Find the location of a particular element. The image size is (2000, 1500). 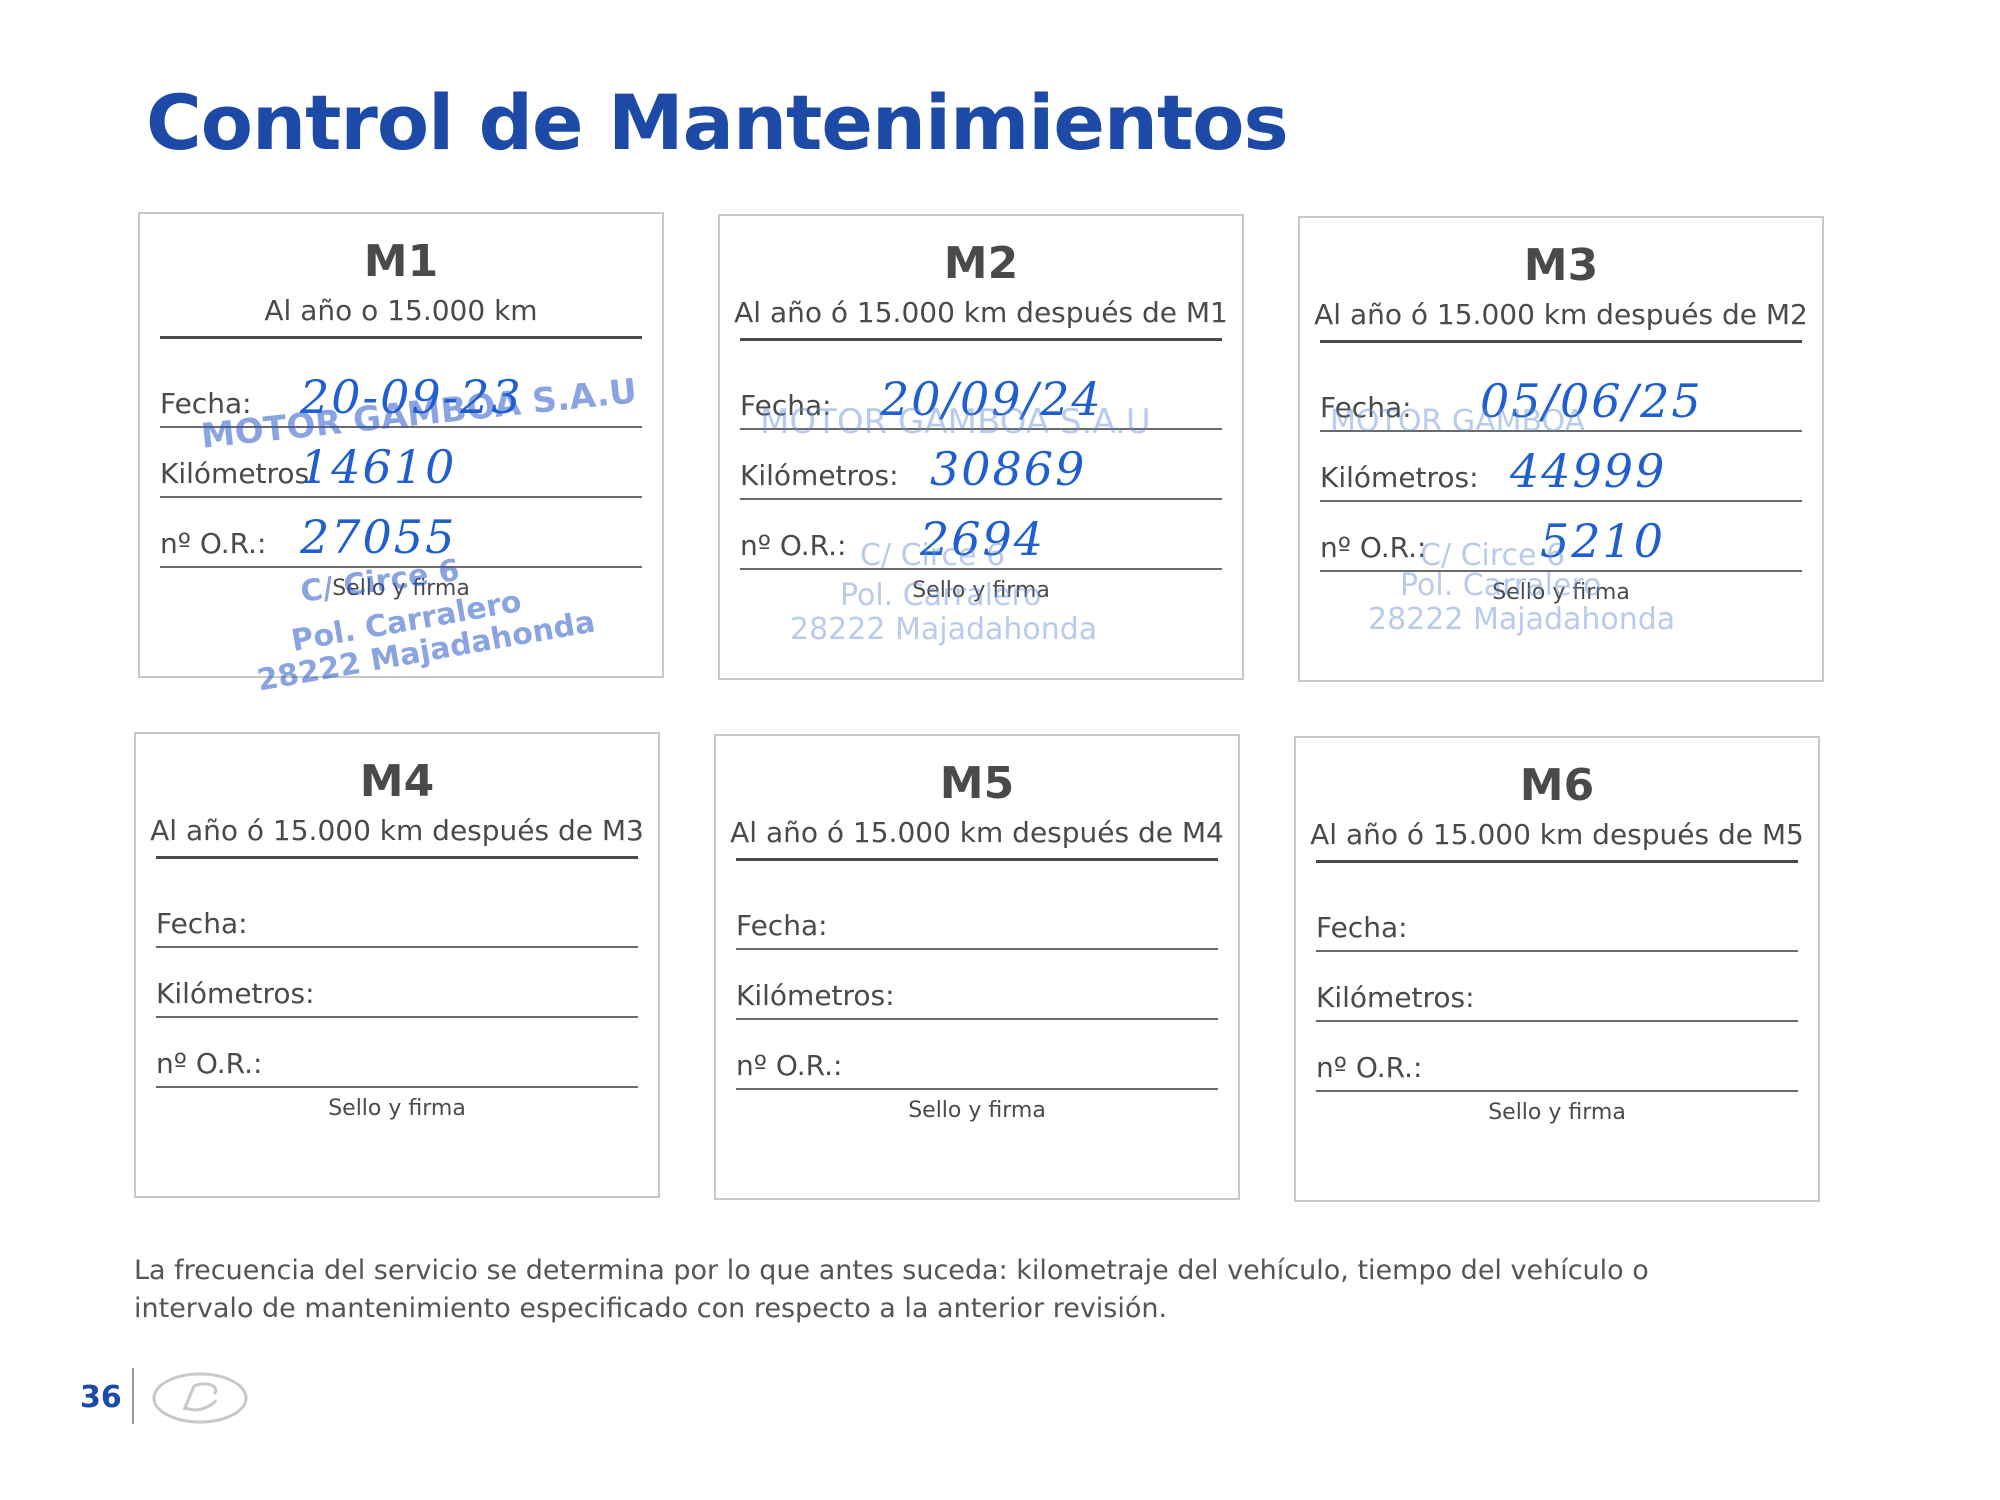

or-field: nº O.R.: 27055 is located at coordinates (401, 532).